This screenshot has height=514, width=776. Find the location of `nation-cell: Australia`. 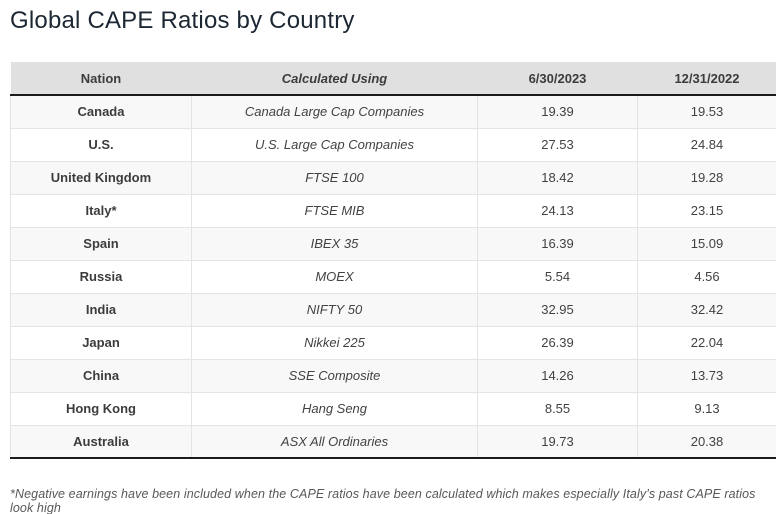

nation-cell: Australia is located at coordinates (101, 441).